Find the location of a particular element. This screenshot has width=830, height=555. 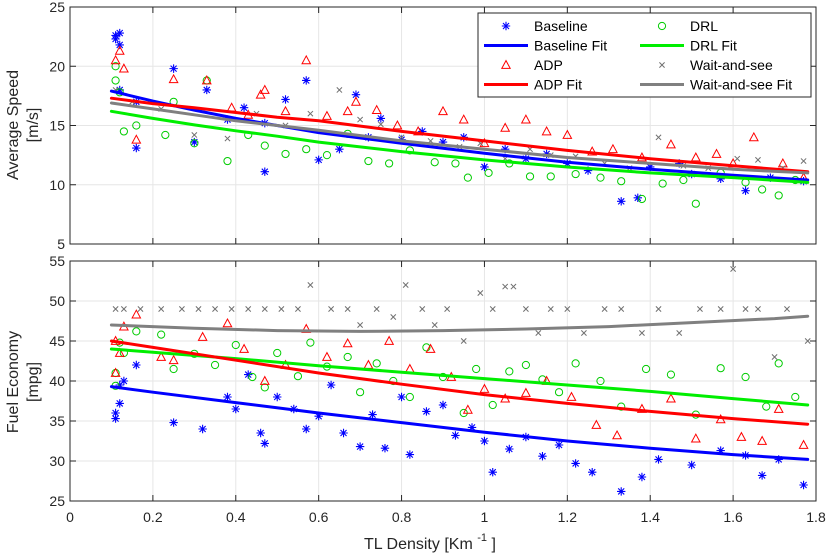

xtick-label: 1 is located at coordinates (485, 517).